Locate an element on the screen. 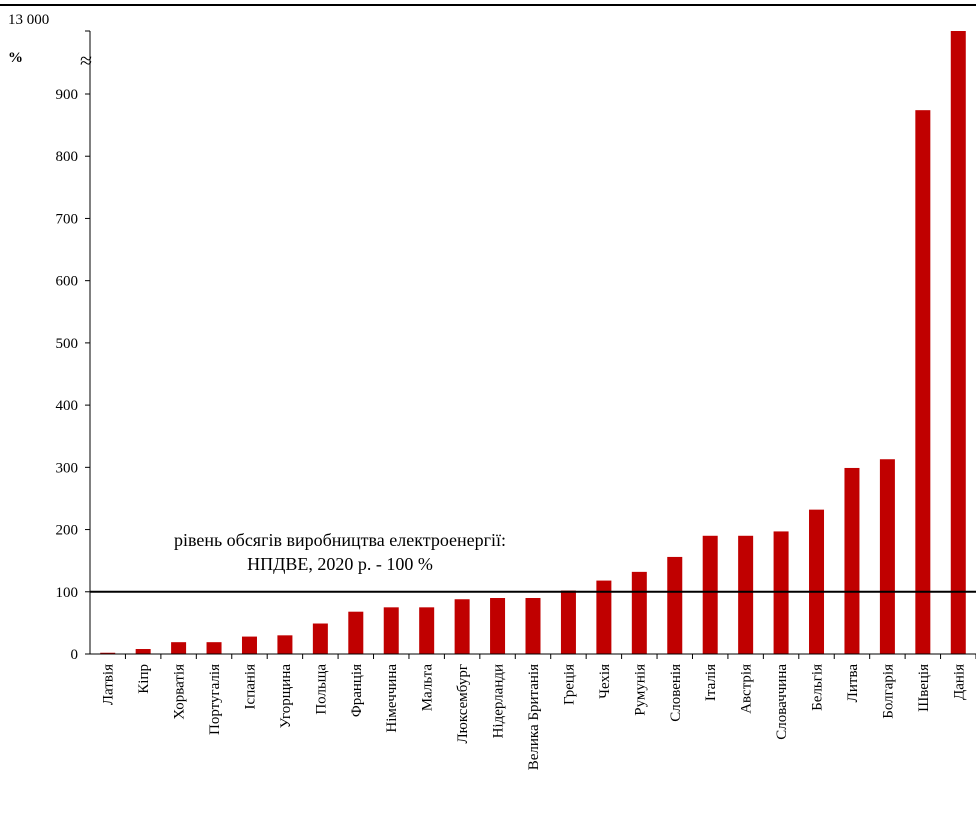  x-tick-label: Португалія is located at coordinates (215, 699).